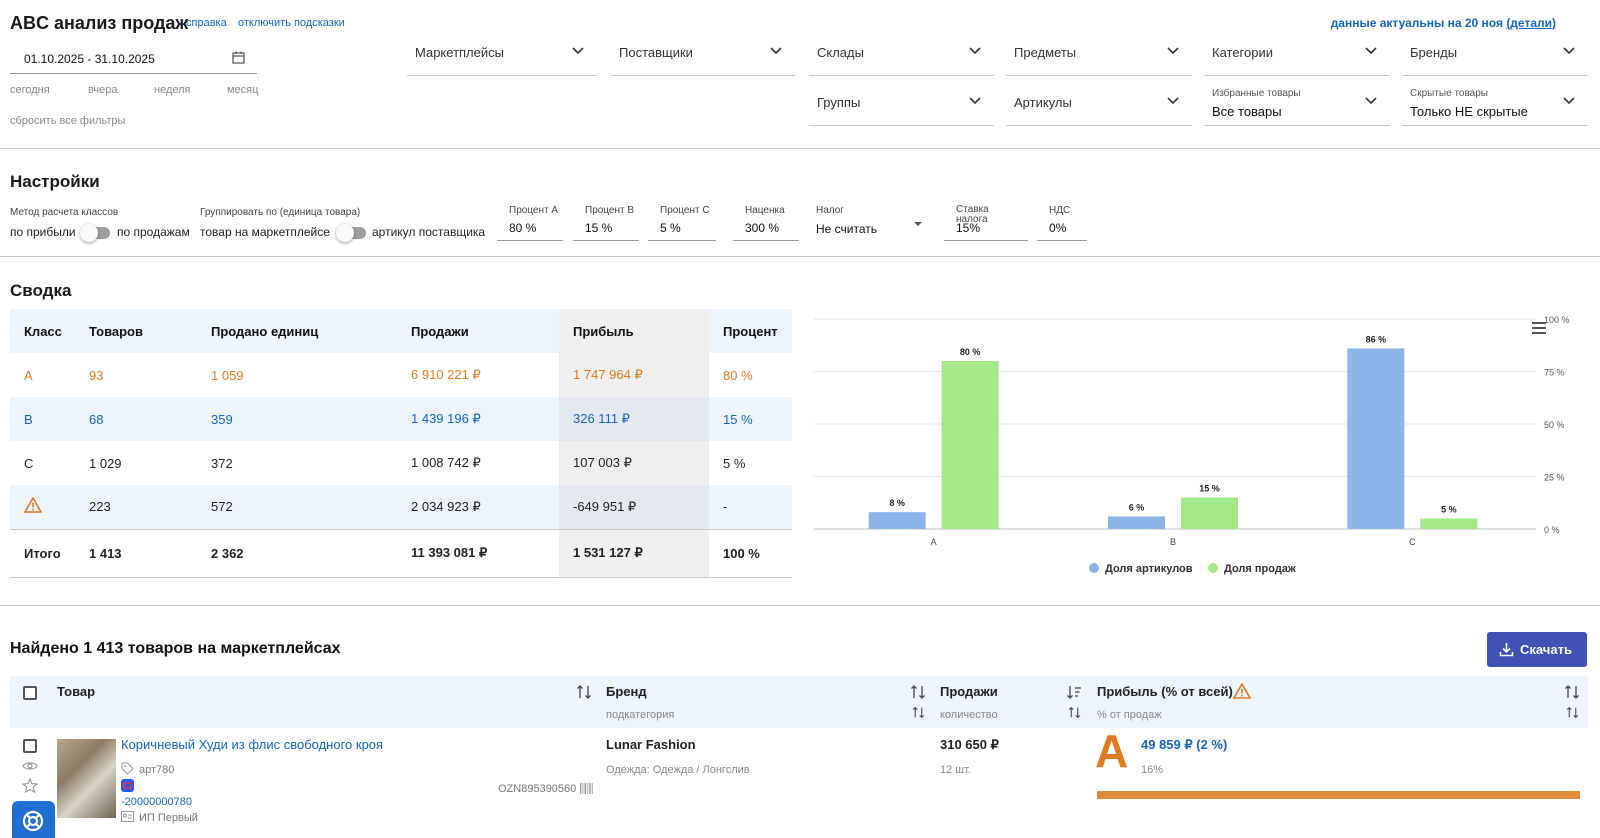  Describe the element at coordinates (1043, 102) in the screenshot. I see `articles-label: Артикулы` at that location.